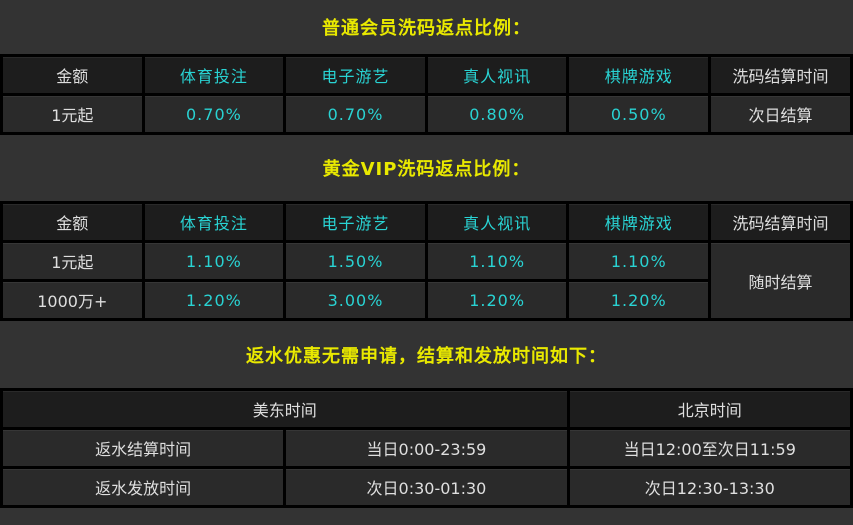 Image resolution: width=853 pixels, height=525 pixels. What do you see at coordinates (639, 261) in the screenshot?
I see `cell-board-rate: 1.10%` at bounding box center [639, 261].